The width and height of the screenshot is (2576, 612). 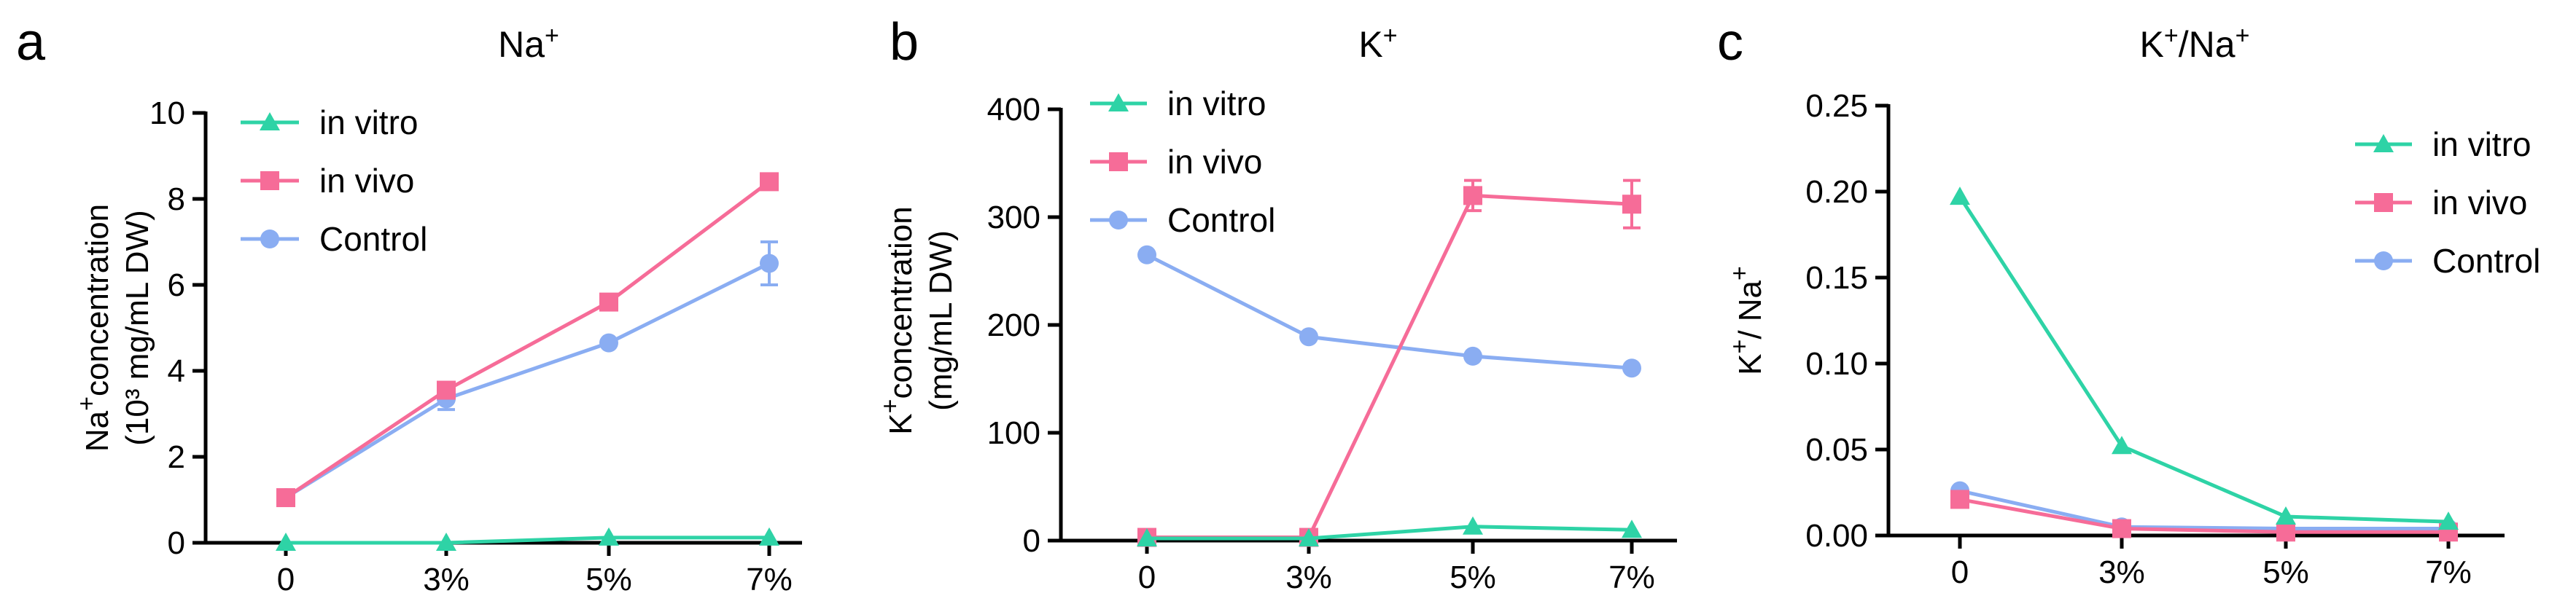 What do you see at coordinates (176, 199) in the screenshot?
I see `y-tick-label: 8` at bounding box center [176, 199].